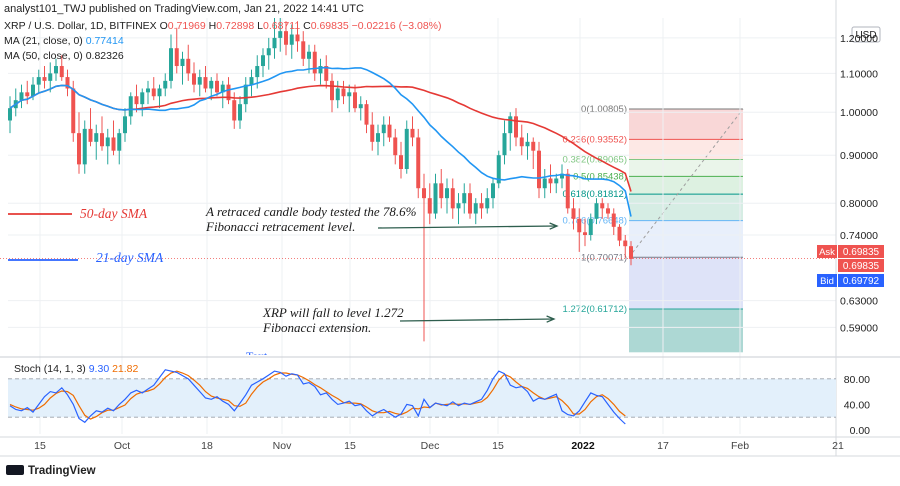 Image resolution: width=900 pixels, height=486 pixels. Describe the element at coordinates (686, 183) in the screenshot. I see `fib-trend-line` at that location.